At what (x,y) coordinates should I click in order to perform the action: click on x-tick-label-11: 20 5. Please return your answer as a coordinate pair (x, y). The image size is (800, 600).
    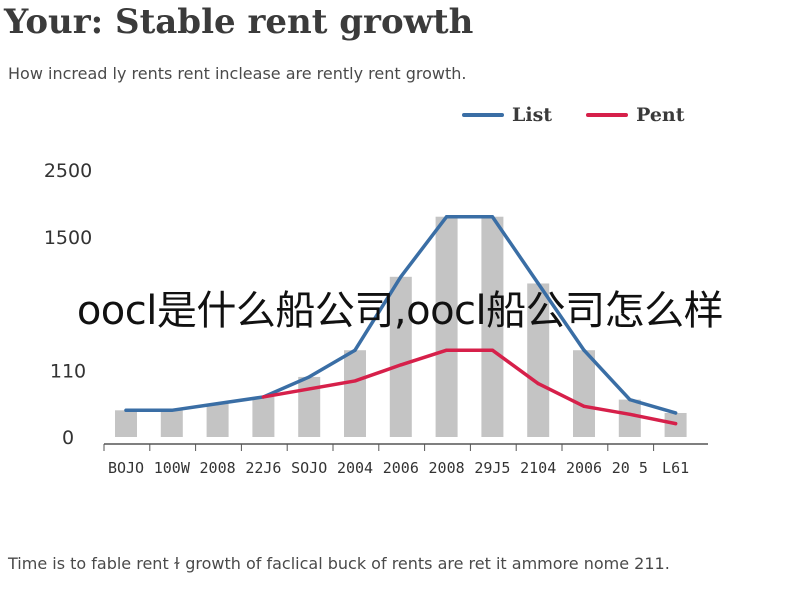
    Looking at the image, I should click on (630, 468).